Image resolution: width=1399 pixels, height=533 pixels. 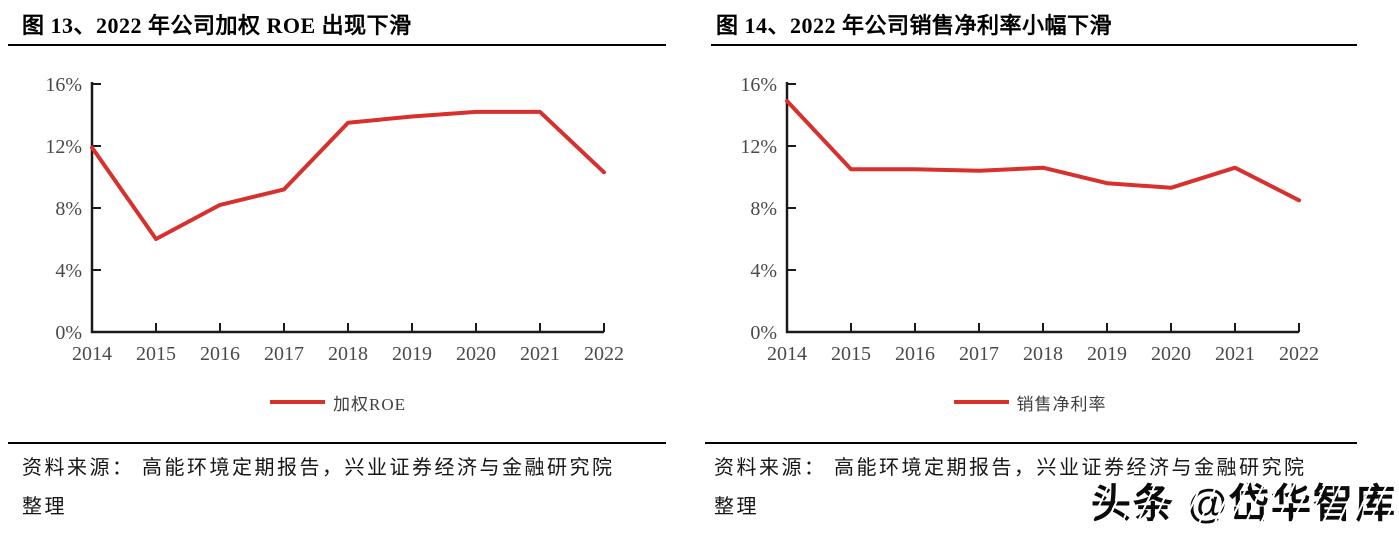 I want to click on series-line-销售净利率, so click(x=1043, y=151).